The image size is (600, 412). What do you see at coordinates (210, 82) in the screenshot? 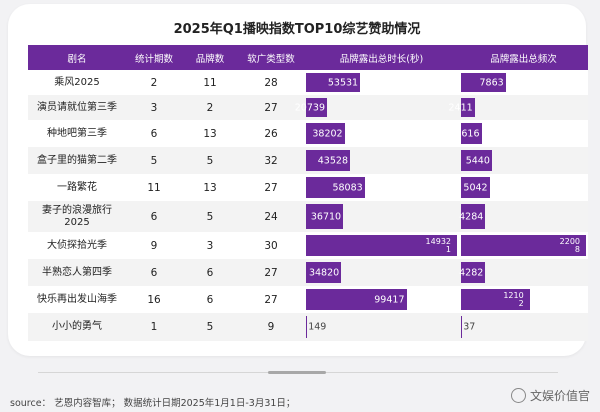
I see `brands-value: 11` at bounding box center [210, 82].